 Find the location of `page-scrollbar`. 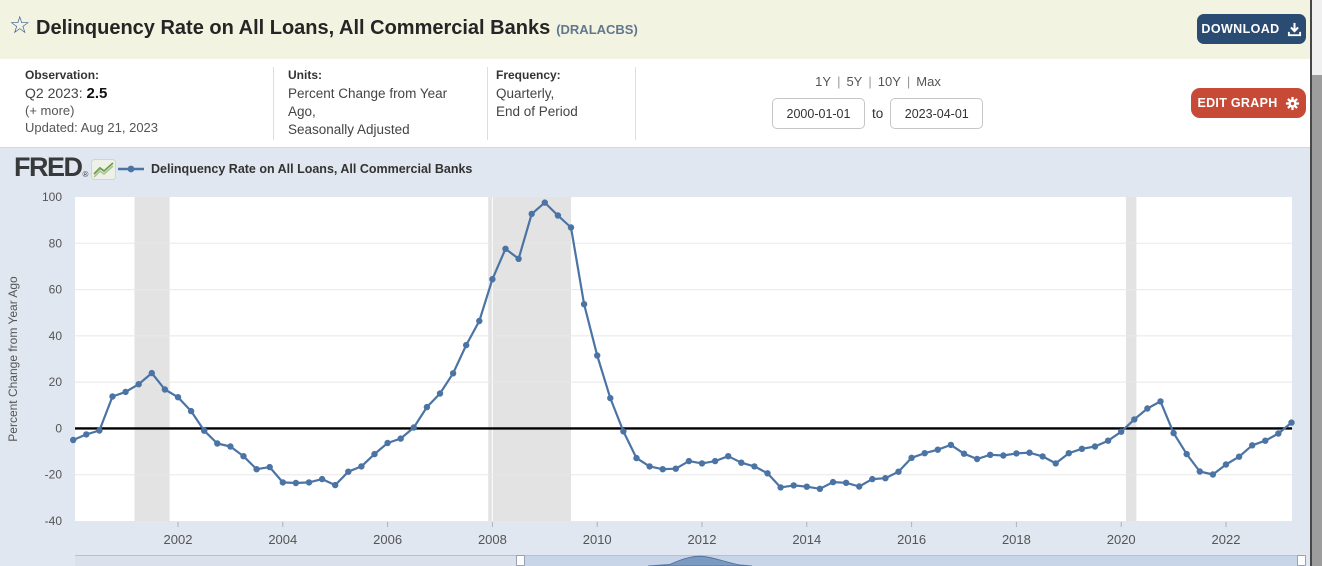

page-scrollbar is located at coordinates (1316, 283).